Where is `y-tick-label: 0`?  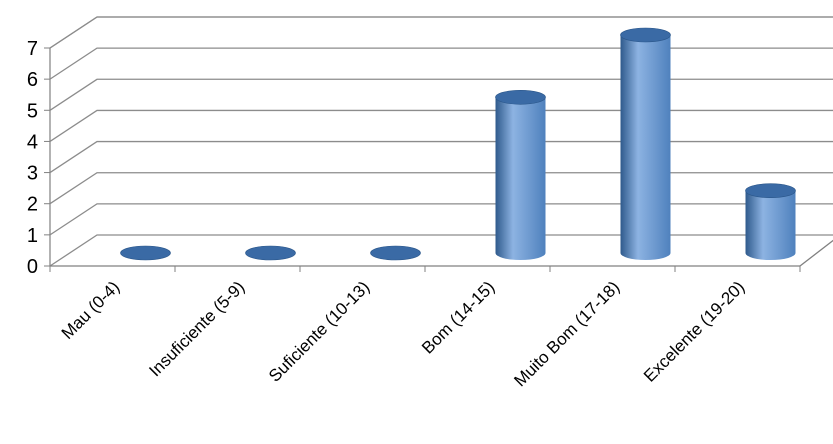 y-tick-label: 0 is located at coordinates (32, 267).